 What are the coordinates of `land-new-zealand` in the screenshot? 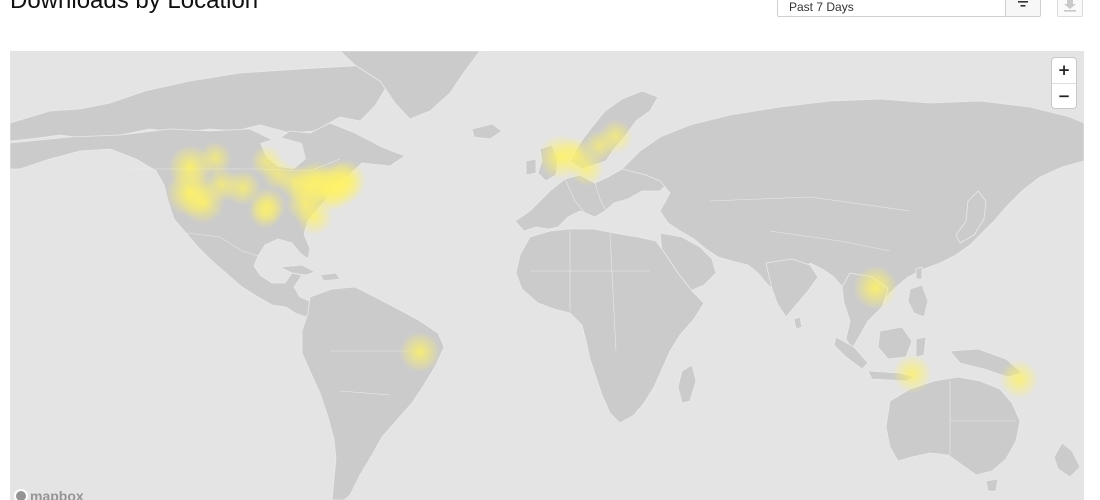 It's located at (1067, 460).